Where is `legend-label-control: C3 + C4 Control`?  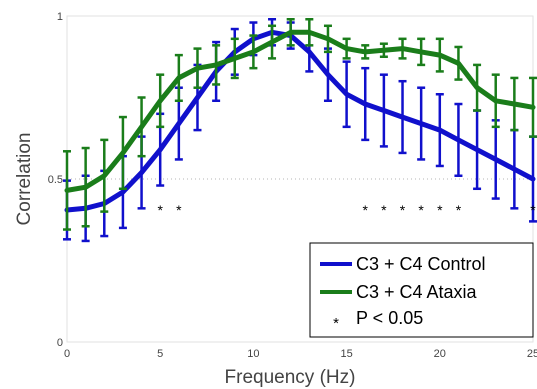
legend-label-control: C3 + C4 Control is located at coordinates (421, 264).